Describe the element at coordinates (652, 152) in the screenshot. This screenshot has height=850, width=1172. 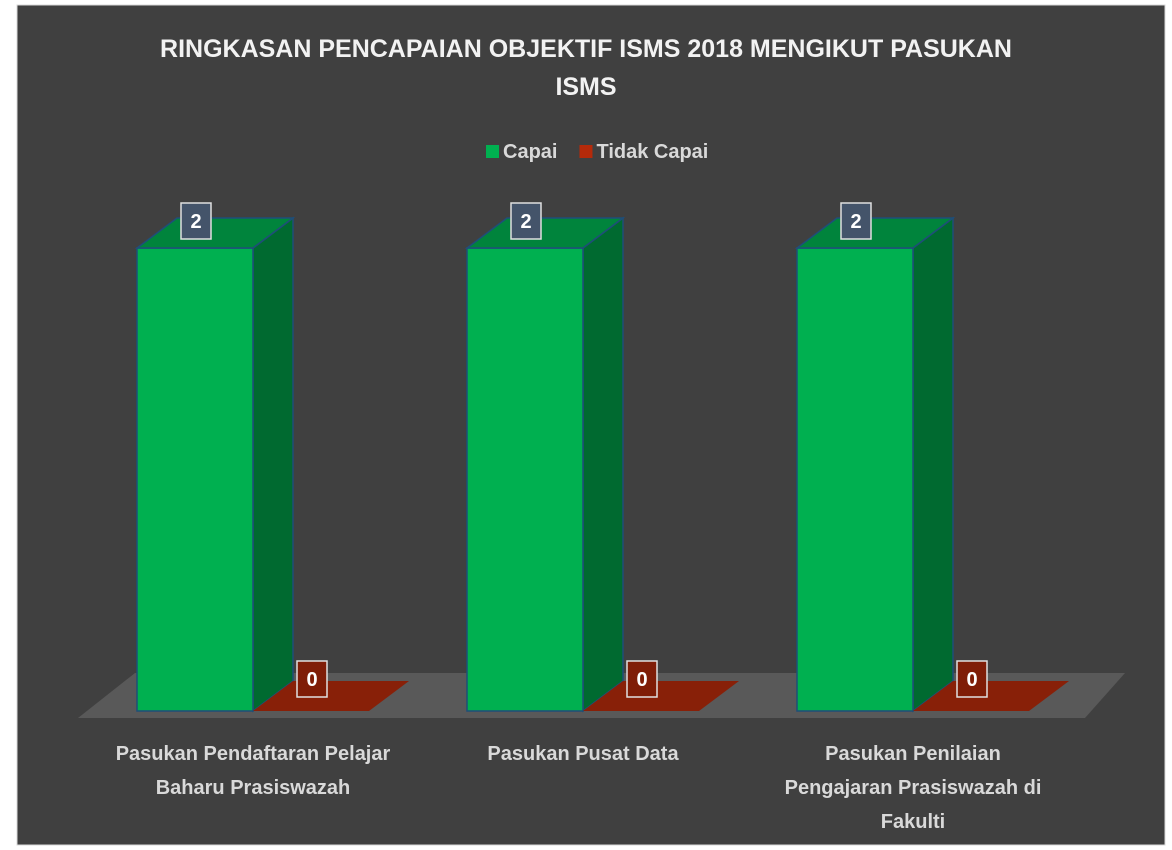
I see `legend-label: Tidak Capai` at that location.